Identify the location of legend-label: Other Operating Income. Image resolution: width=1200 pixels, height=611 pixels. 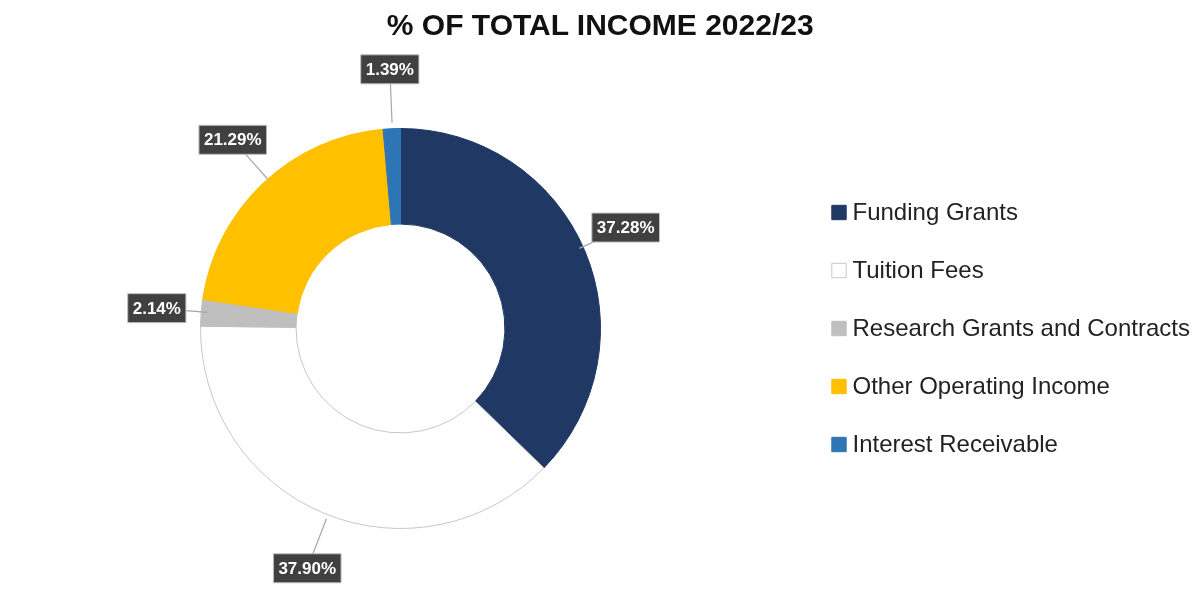
(981, 386).